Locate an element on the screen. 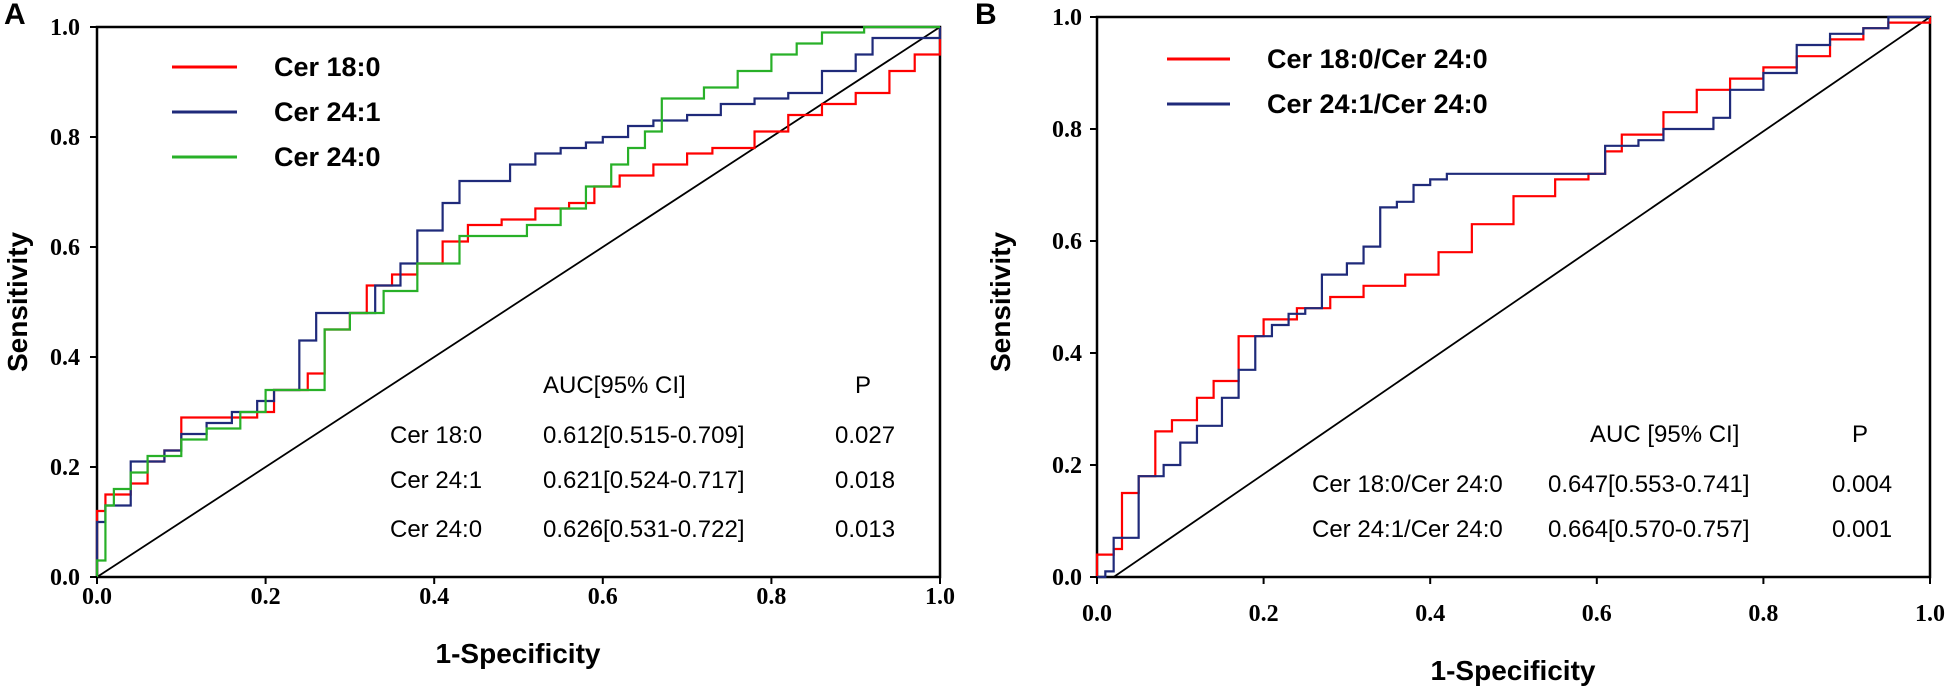 This screenshot has width=1950, height=694. panel-a-letter: A is located at coordinates (15, 15).